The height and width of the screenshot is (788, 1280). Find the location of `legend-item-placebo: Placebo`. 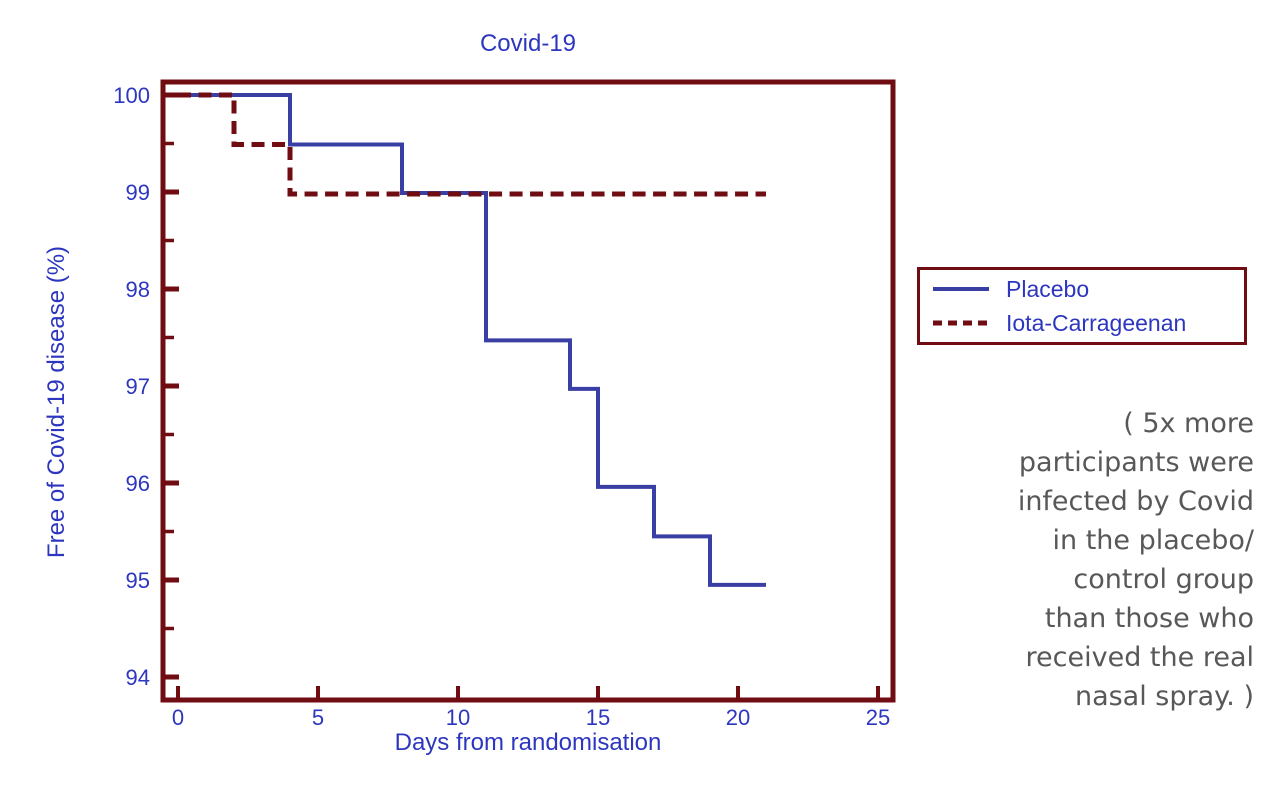

legend-item-placebo: Placebo is located at coordinates (1088, 289).